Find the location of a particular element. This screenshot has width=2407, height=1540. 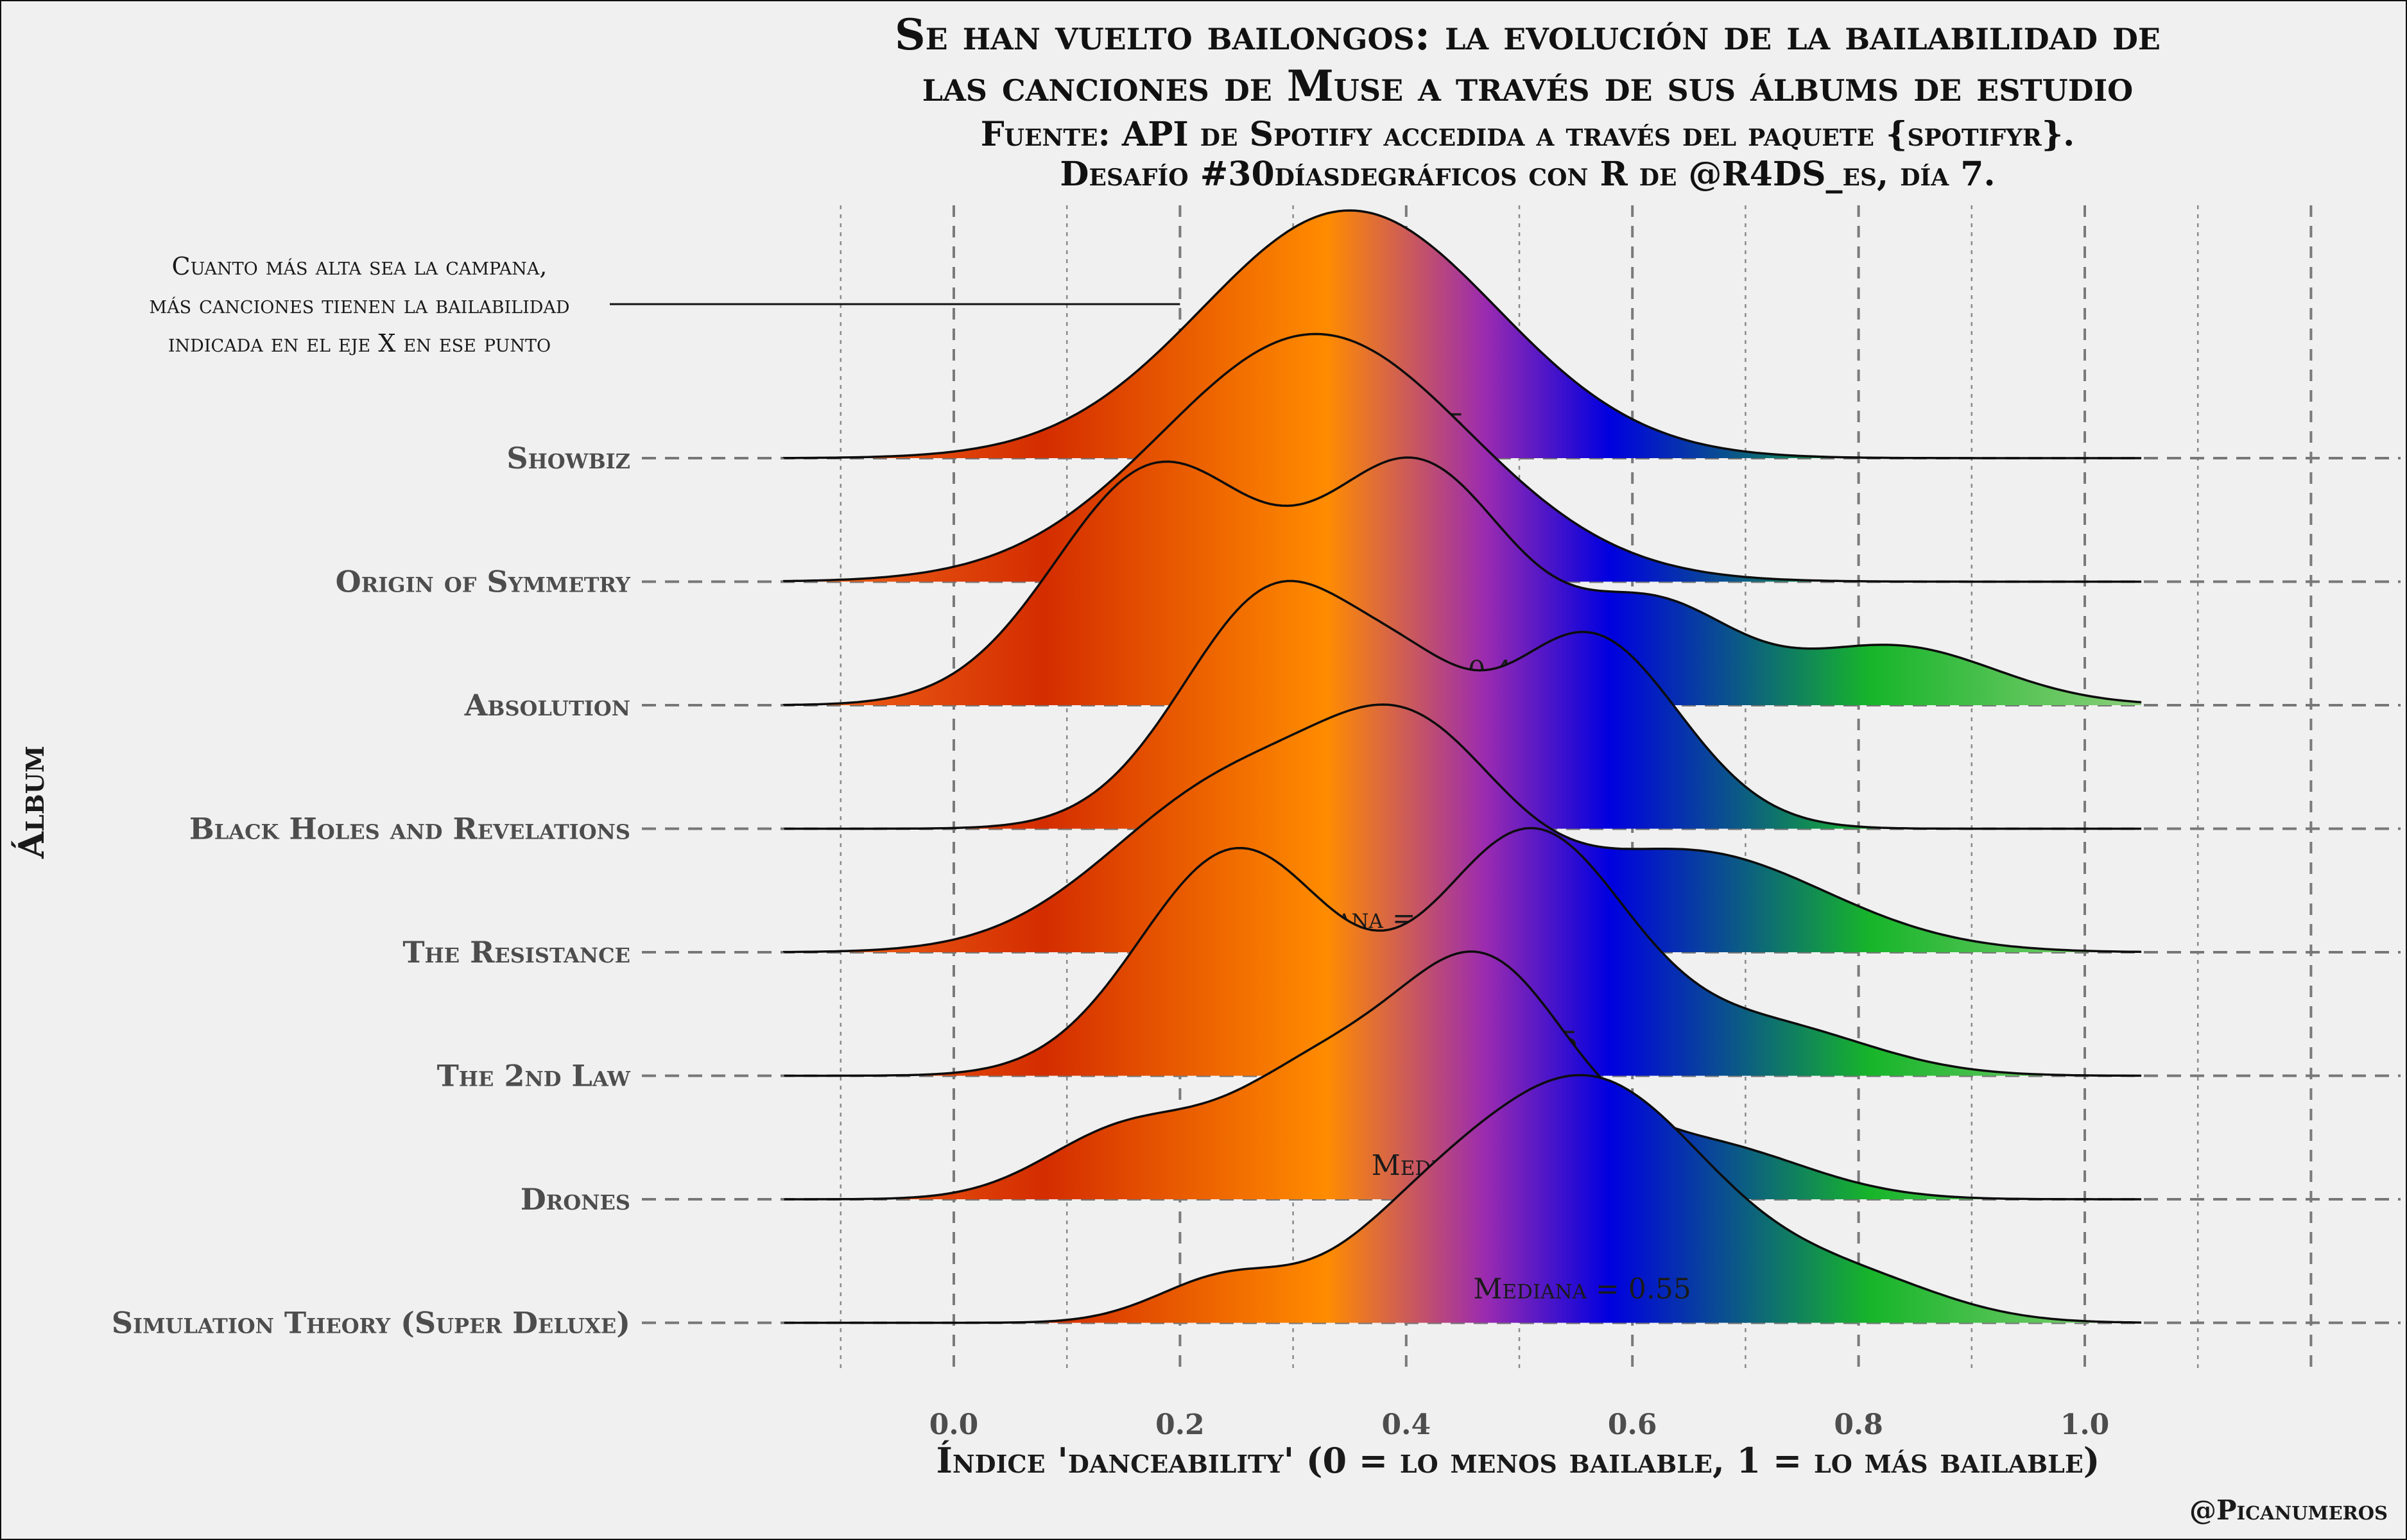

album-label: The Resistance is located at coordinates (516, 953).